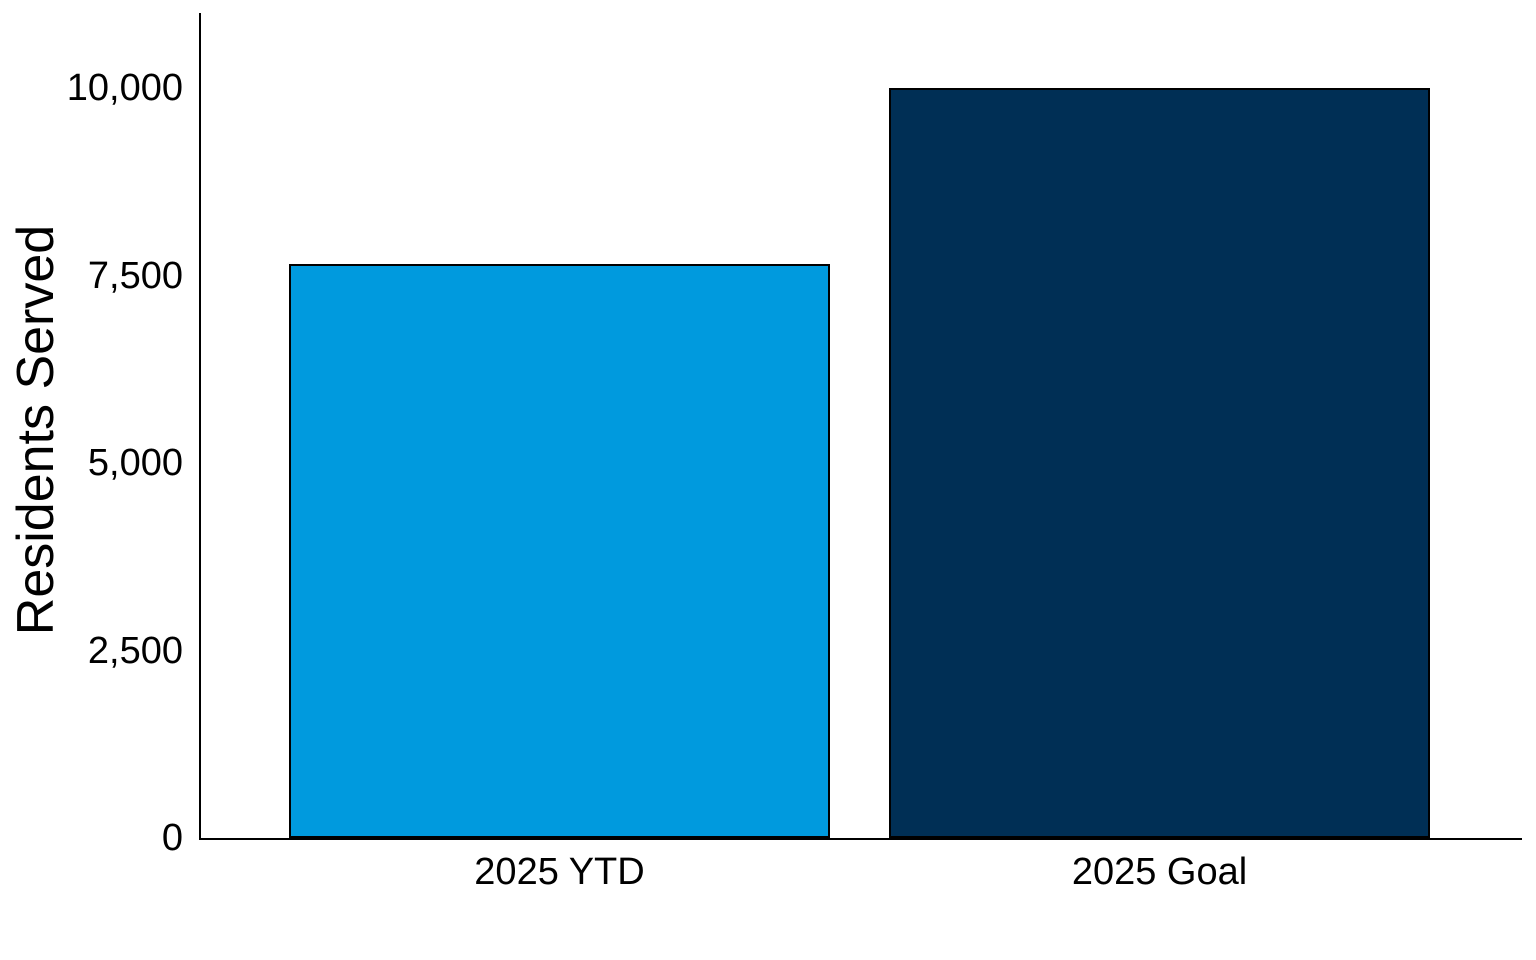 The image size is (1536, 960). What do you see at coordinates (135, 463) in the screenshot?
I see `y-tick-label: 5,000` at bounding box center [135, 463].